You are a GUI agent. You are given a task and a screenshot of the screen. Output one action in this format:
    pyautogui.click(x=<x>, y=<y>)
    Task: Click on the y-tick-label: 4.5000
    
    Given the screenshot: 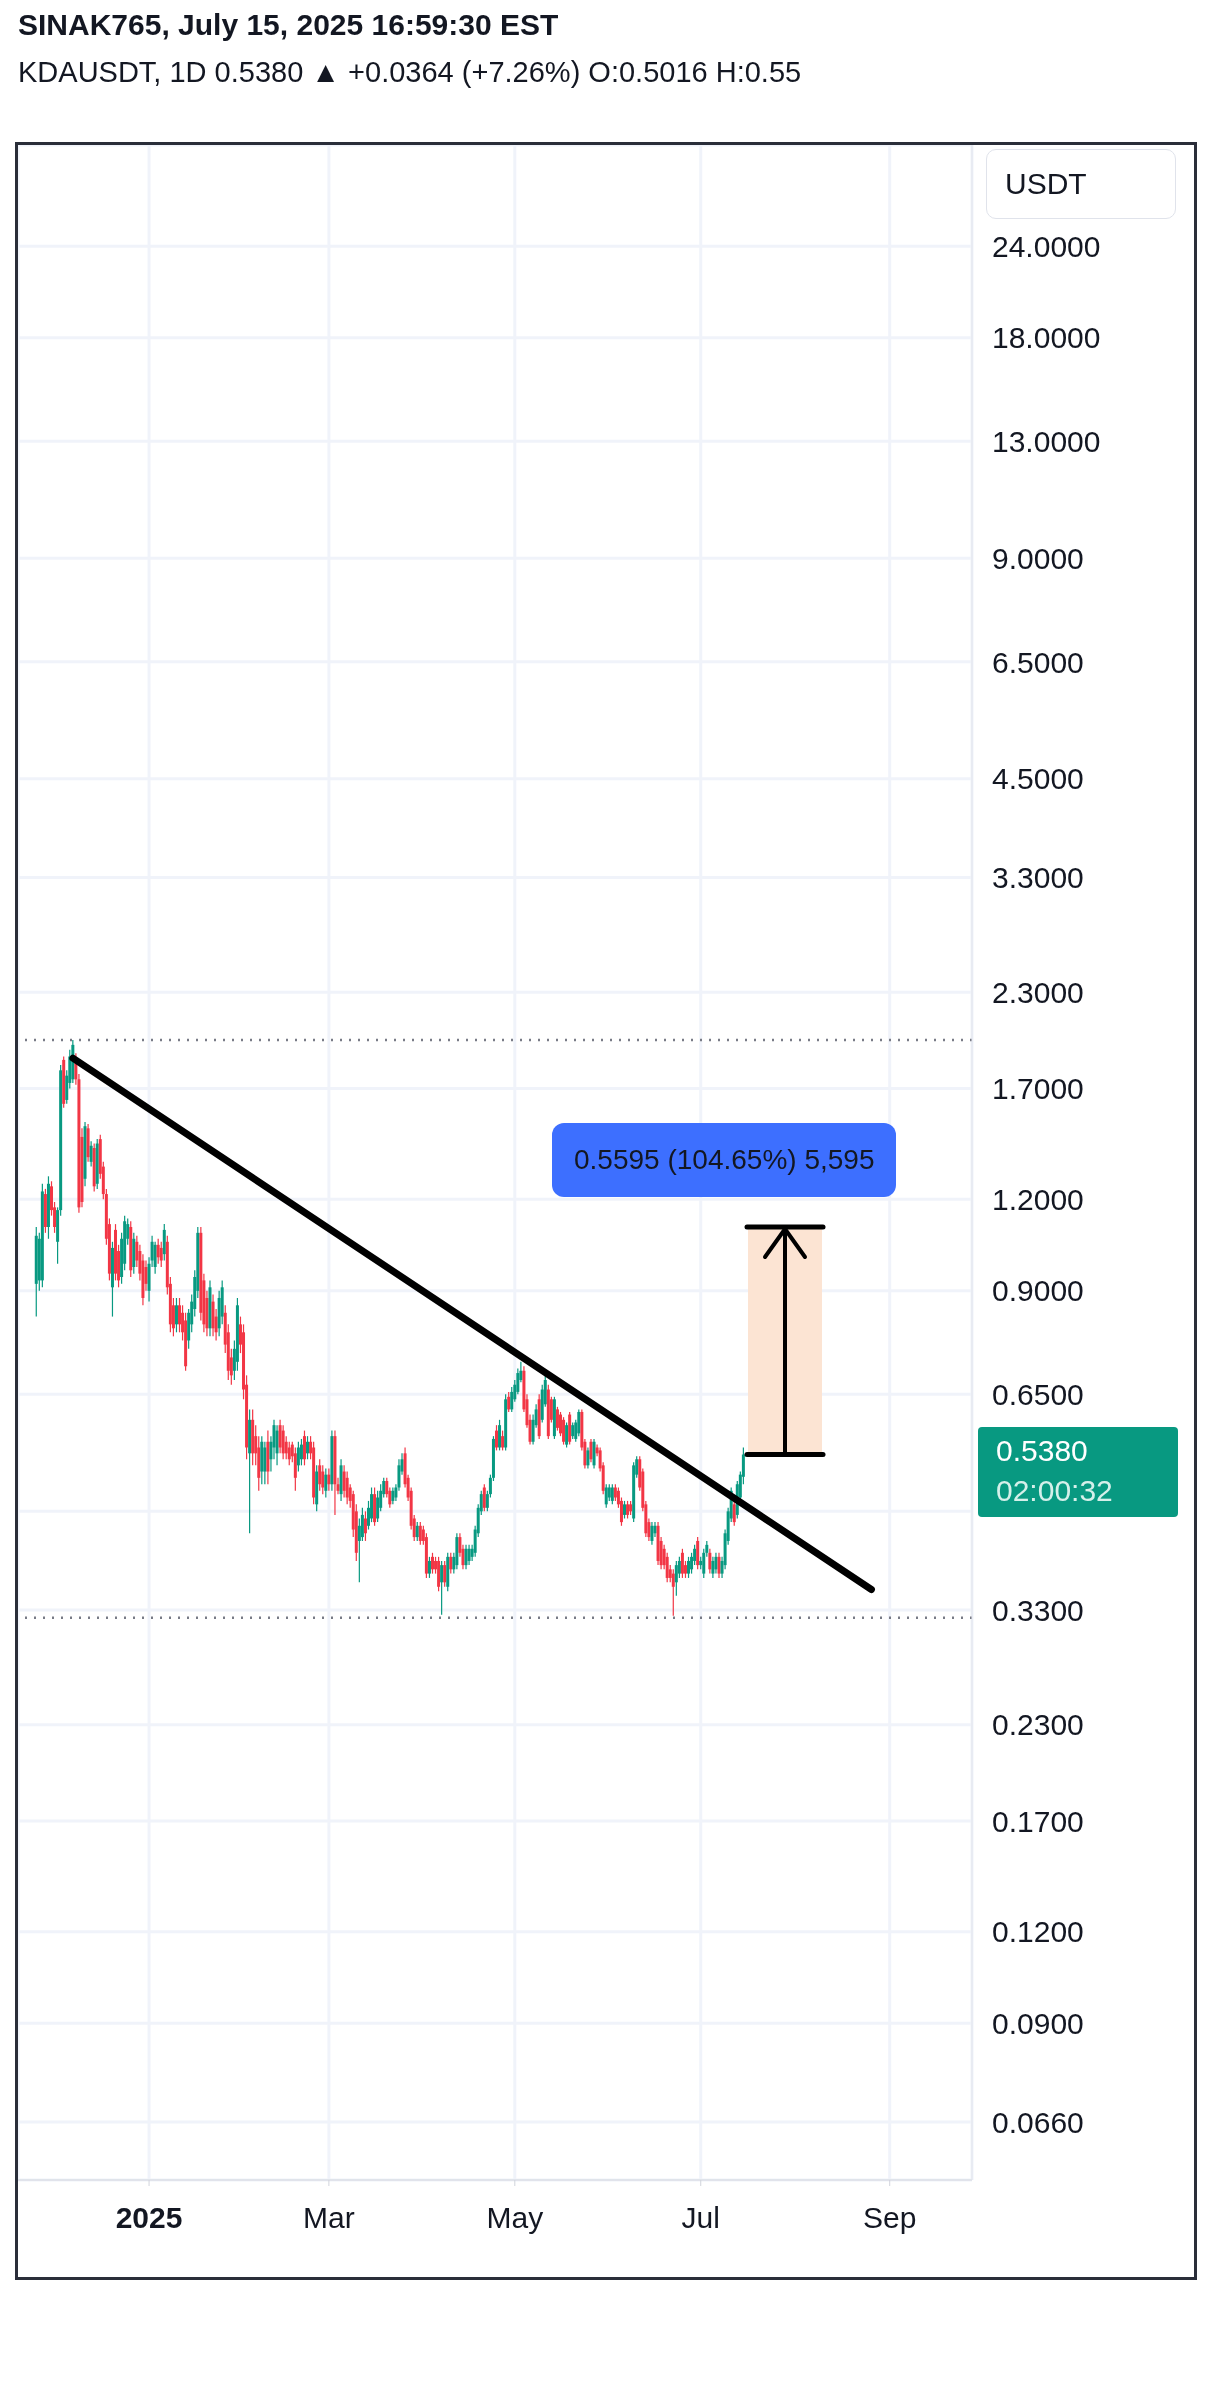 What is the action you would take?
    pyautogui.click(x=1038, y=779)
    